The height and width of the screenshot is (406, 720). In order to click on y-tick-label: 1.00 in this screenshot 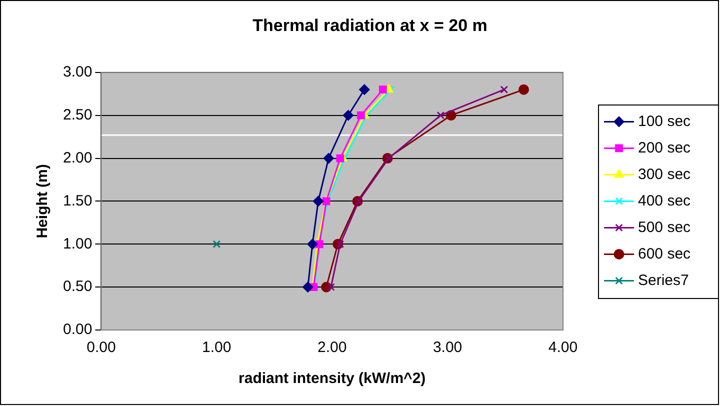, I will do `click(77, 243)`.